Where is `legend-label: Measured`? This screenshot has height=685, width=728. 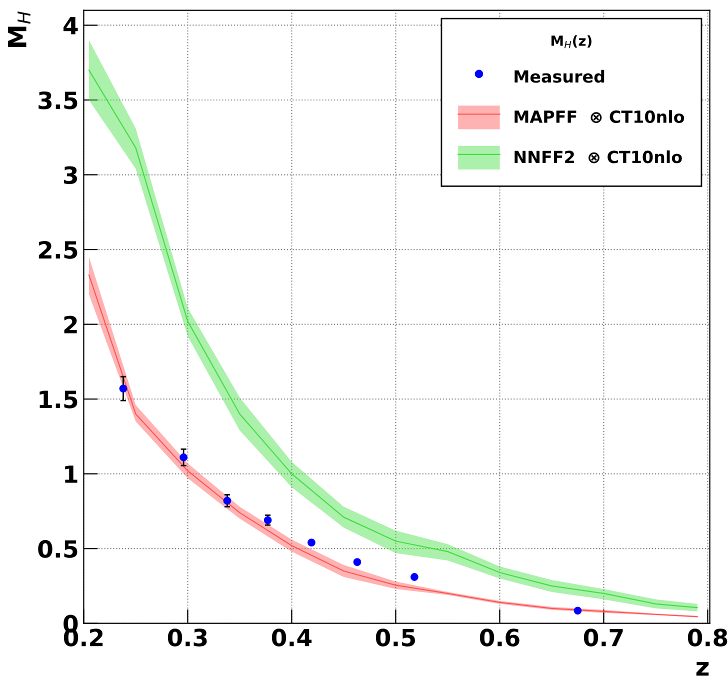 legend-label: Measured is located at coordinates (559, 76).